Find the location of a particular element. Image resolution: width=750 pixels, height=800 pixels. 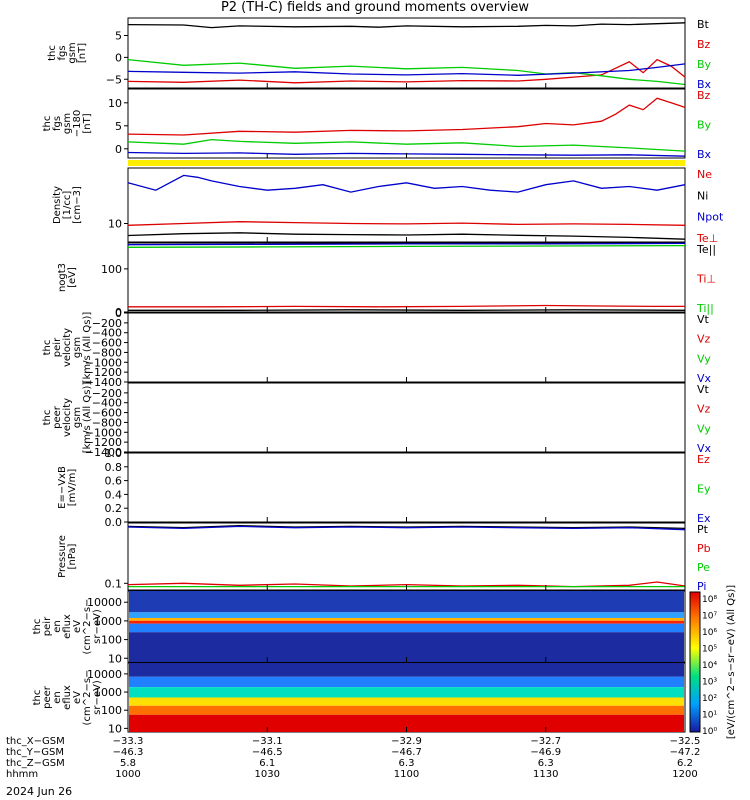

orbit-value: 6.1 is located at coordinates (267, 763).